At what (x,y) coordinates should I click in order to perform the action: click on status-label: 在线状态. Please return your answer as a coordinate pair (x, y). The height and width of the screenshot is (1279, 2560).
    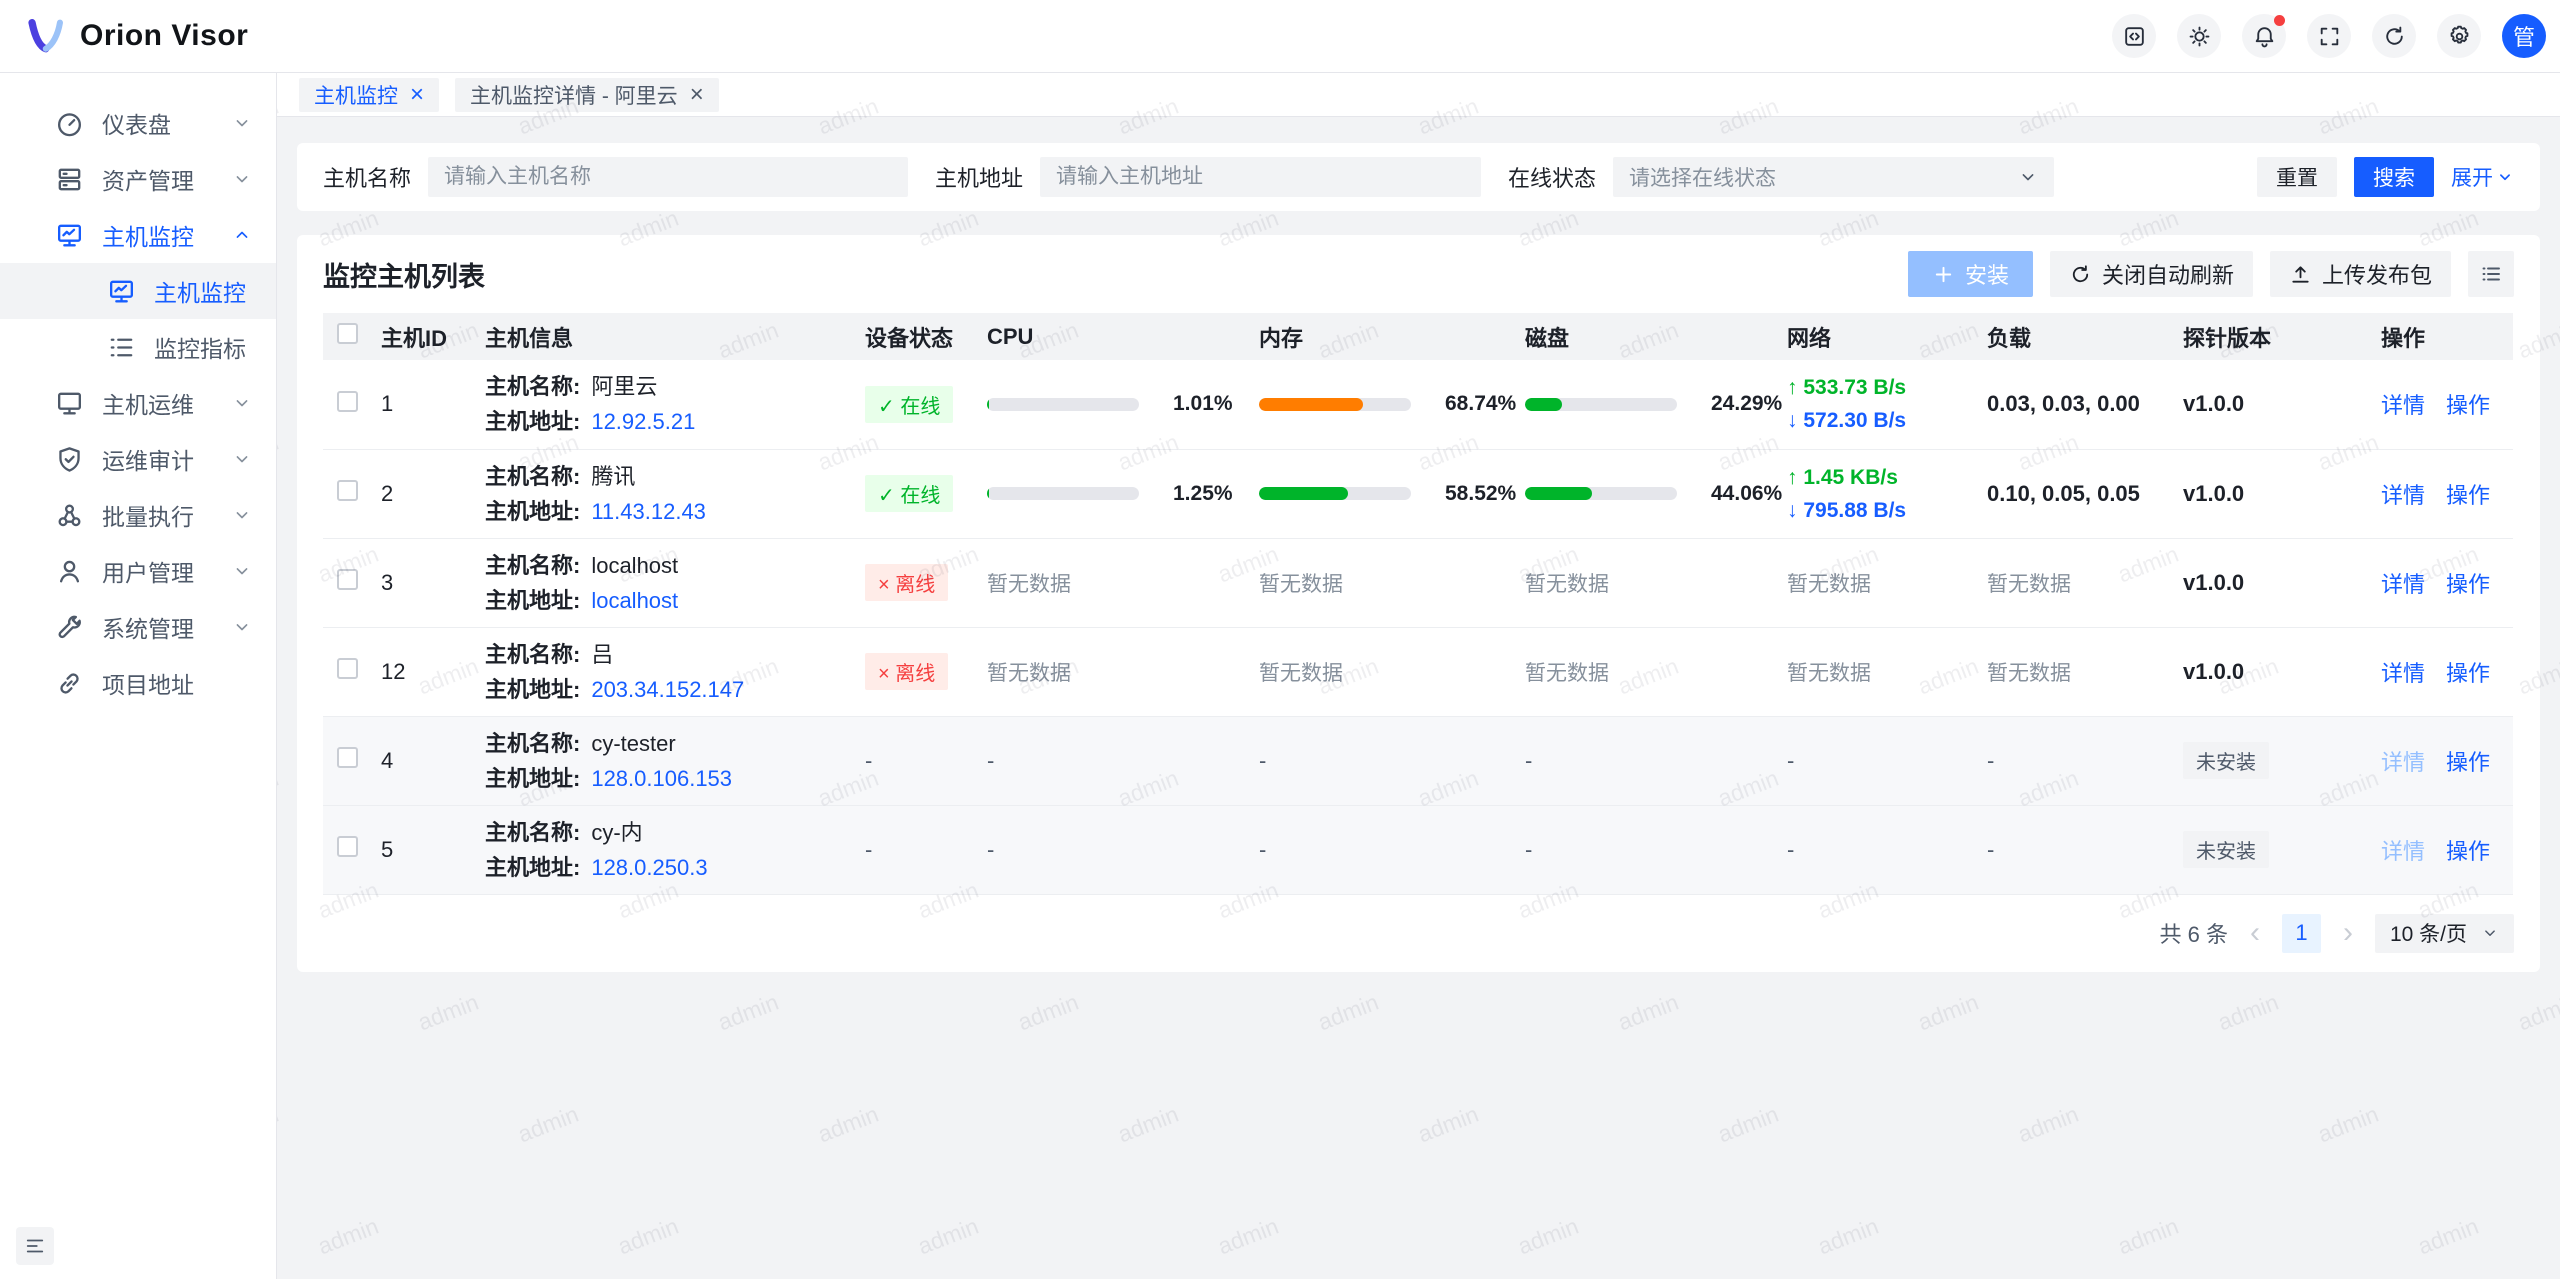
    Looking at the image, I should click on (1552, 178).